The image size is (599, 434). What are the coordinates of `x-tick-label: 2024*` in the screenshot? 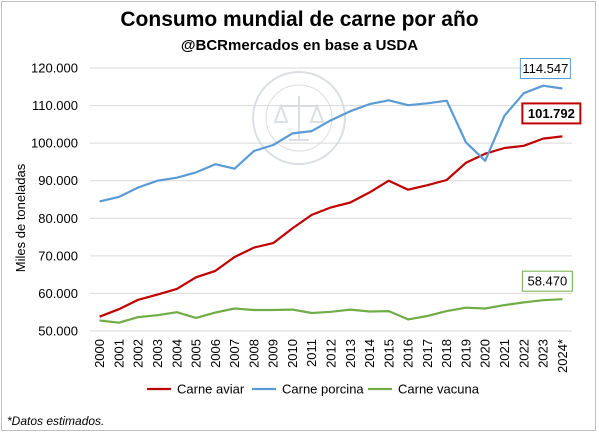 It's located at (562, 356).